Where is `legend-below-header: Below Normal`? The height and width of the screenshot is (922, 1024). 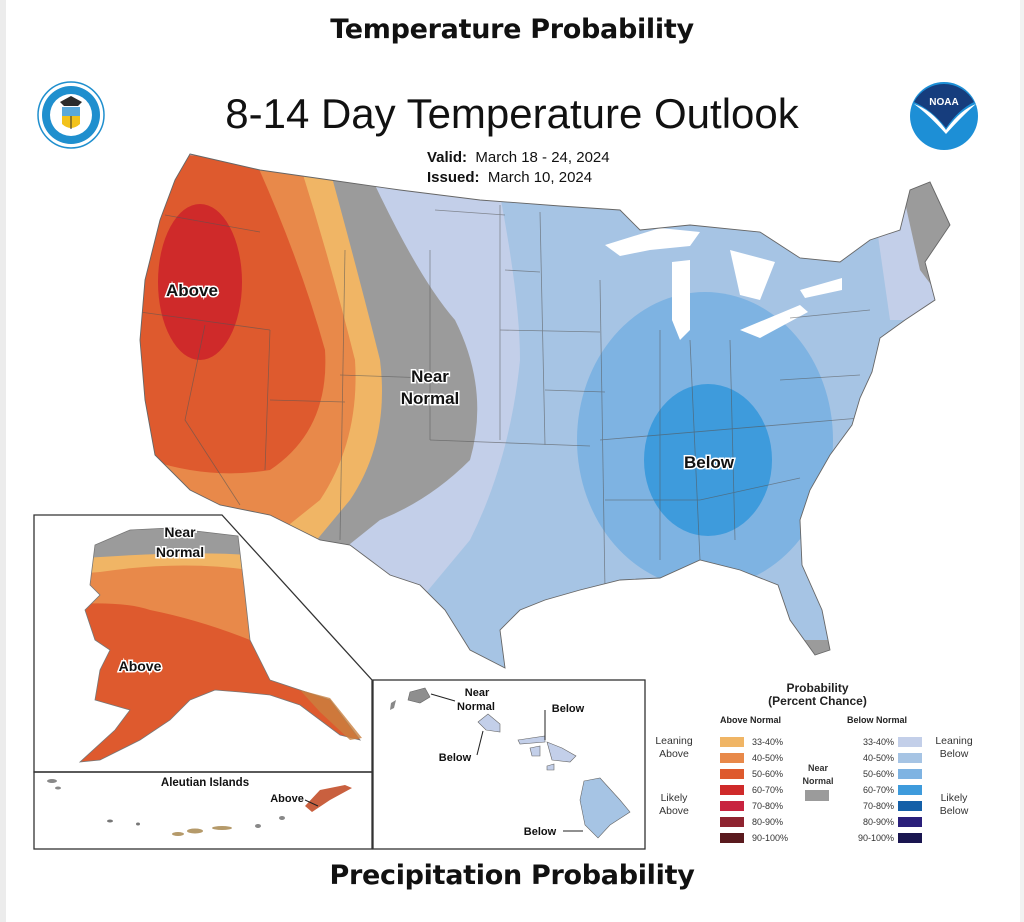
legend-below-header: Below Normal is located at coordinates (877, 720).